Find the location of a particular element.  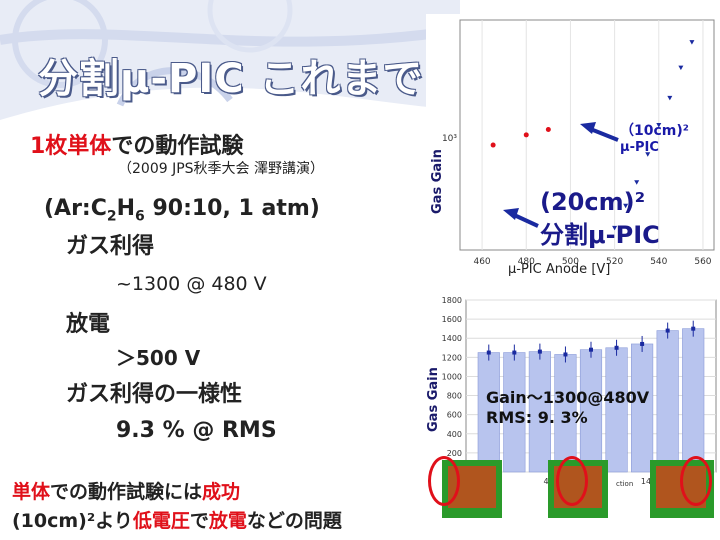

gain-curve-y-tick-0: 10³ is located at coordinates (449, 139).